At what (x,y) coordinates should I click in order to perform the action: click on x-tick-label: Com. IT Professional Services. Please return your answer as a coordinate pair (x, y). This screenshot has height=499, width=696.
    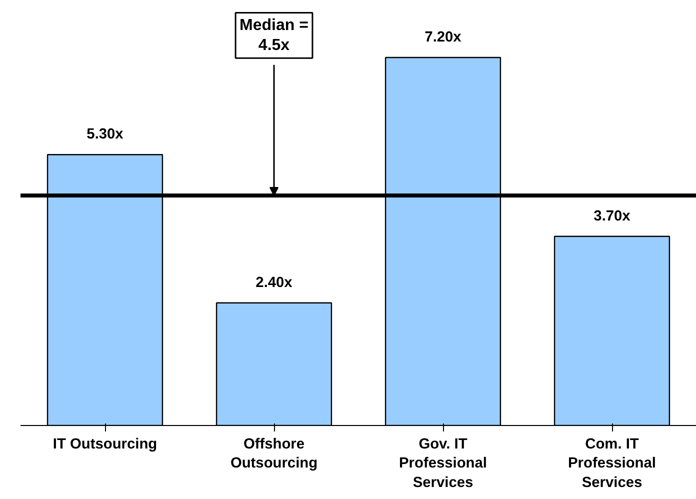
    Looking at the image, I should click on (612, 463).